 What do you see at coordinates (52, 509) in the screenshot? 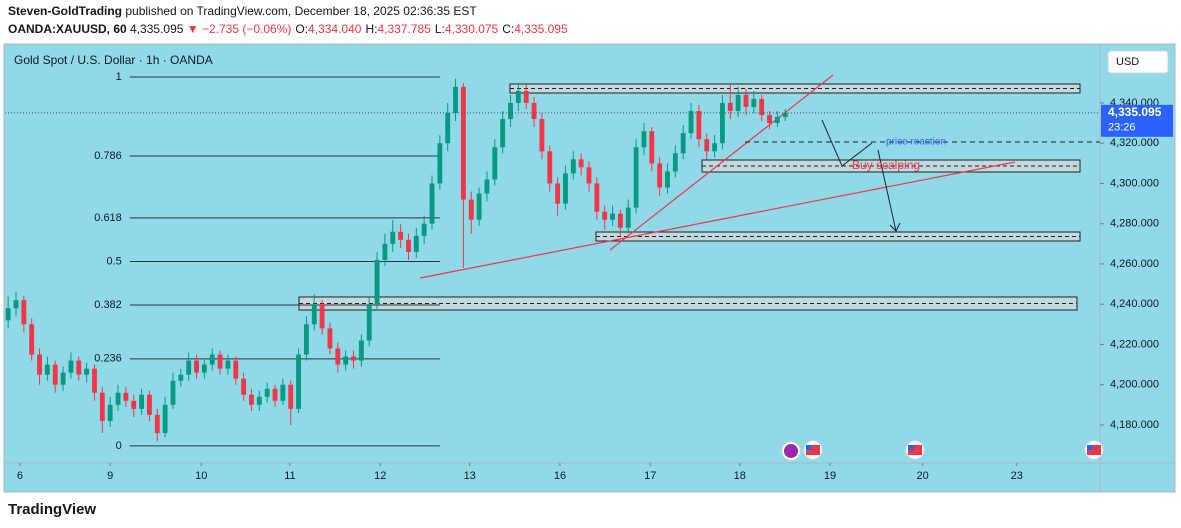
I see `brand: TradingView` at bounding box center [52, 509].